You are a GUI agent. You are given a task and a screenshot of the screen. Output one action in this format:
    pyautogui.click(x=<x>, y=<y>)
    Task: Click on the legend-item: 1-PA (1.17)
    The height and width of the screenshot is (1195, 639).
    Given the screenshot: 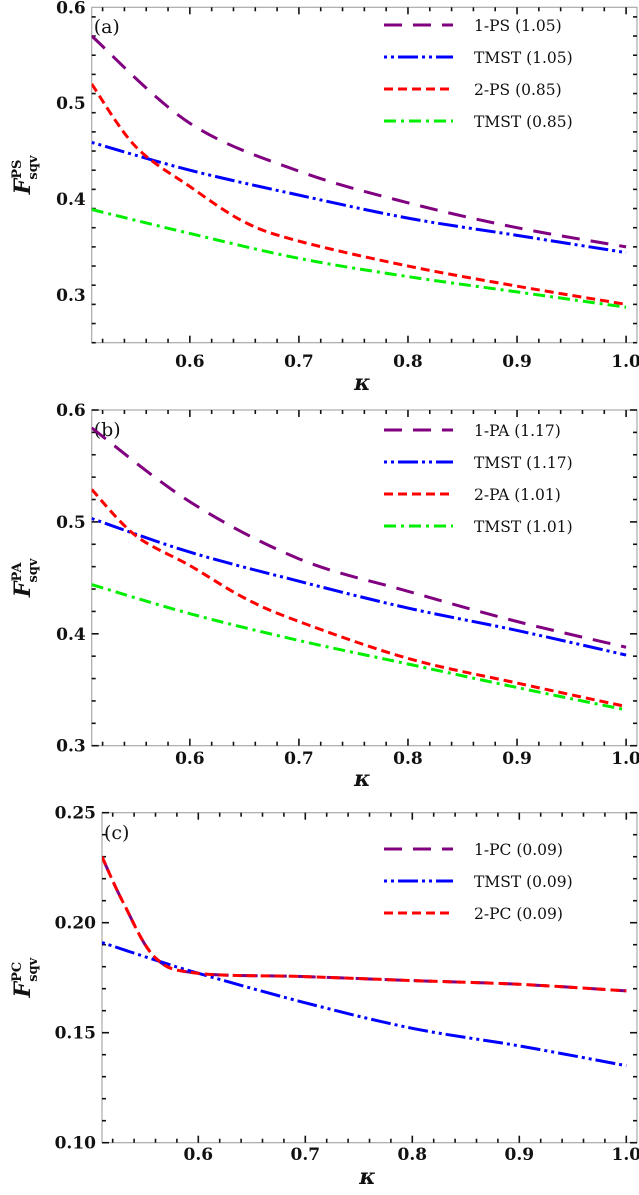 What is the action you would take?
    pyautogui.click(x=472, y=431)
    